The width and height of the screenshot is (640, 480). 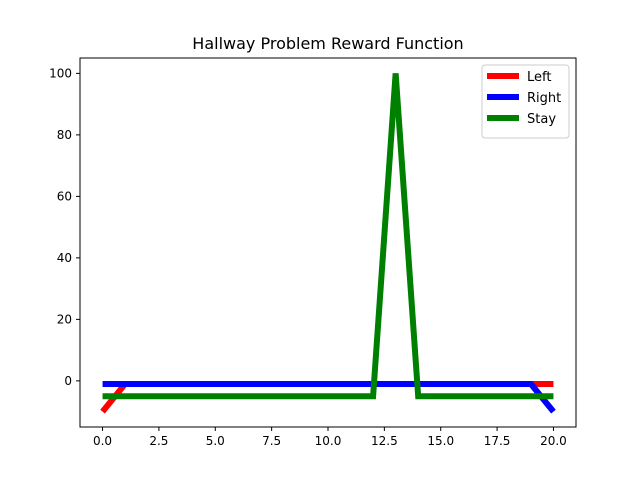 I want to click on legend: Left Right Stay, so click(x=525, y=101).